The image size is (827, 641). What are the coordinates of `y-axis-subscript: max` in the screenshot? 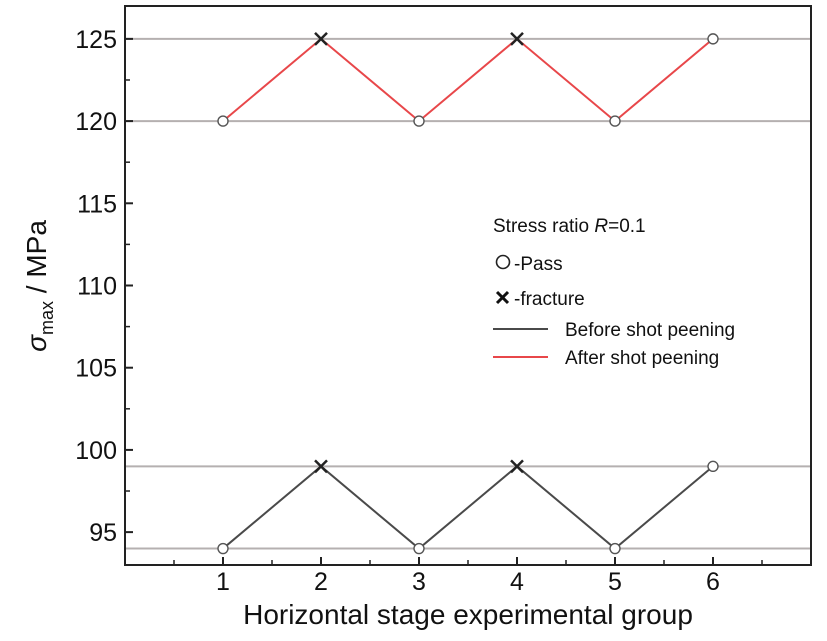 It's located at (47, 318).